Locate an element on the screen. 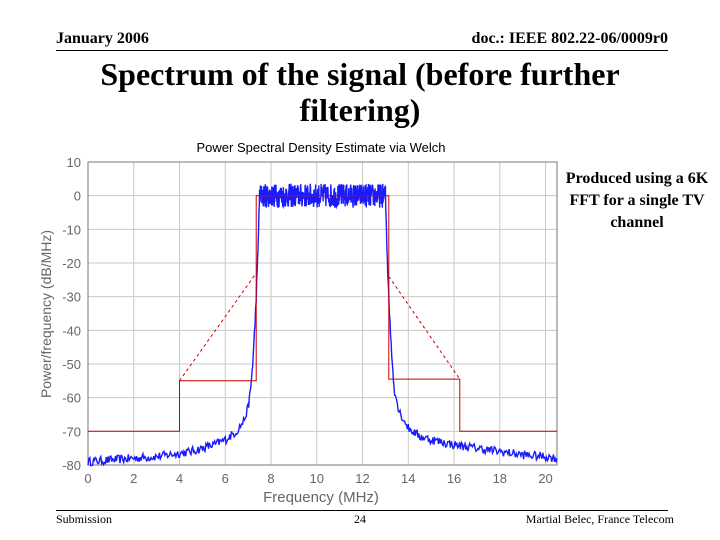 The image size is (720, 540). x-tick-label: 16 is located at coordinates (454, 478).